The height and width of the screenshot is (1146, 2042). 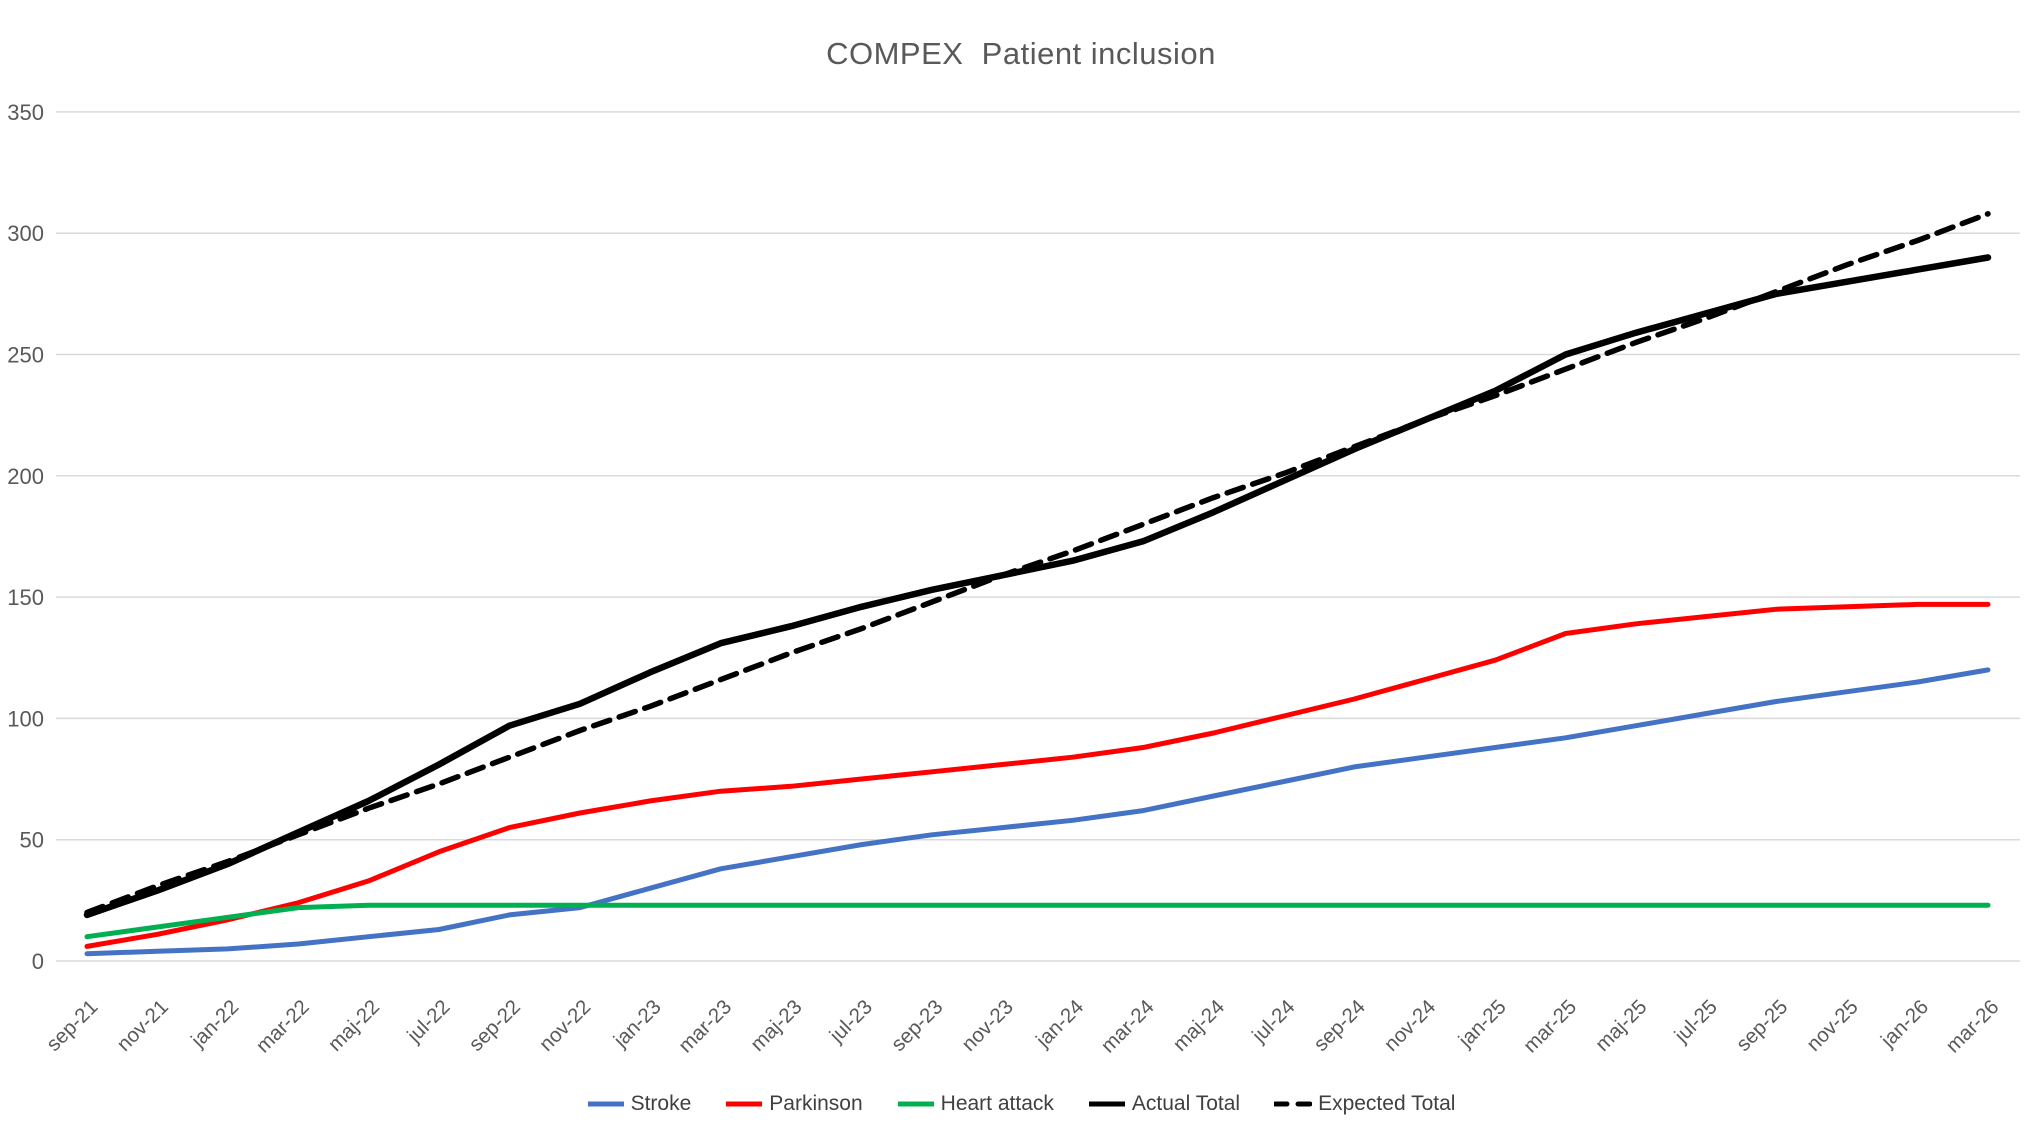 I want to click on x-tick-label: sep-23, so click(x=917, y=1025).